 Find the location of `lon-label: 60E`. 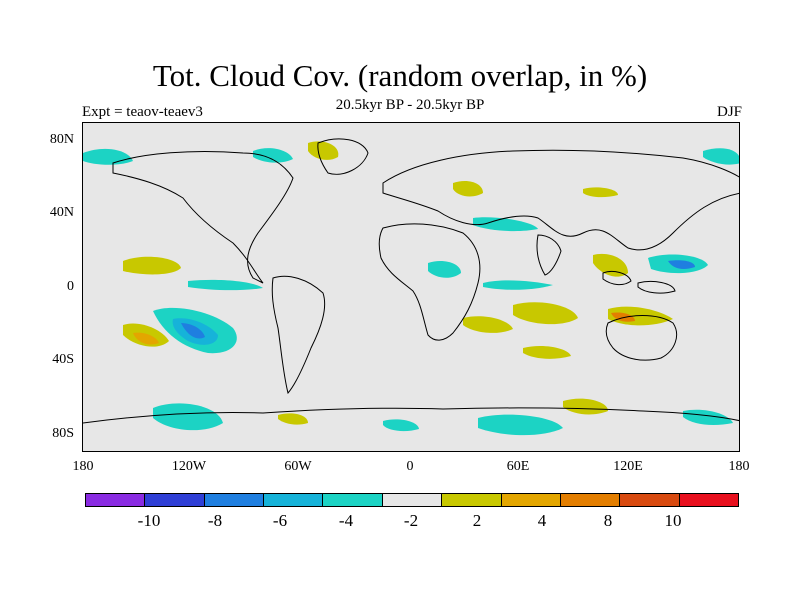

lon-label: 60E is located at coordinates (518, 466).